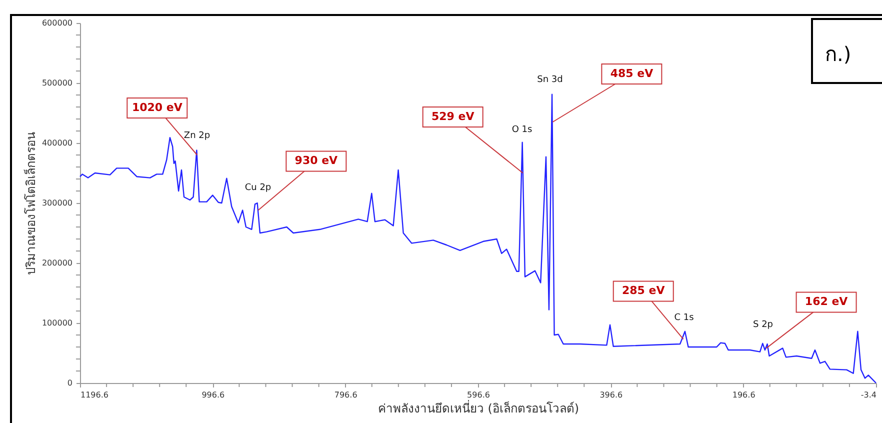  What do you see at coordinates (838, 54) in the screenshot?
I see `annotation: ก.)` at bounding box center [838, 54].